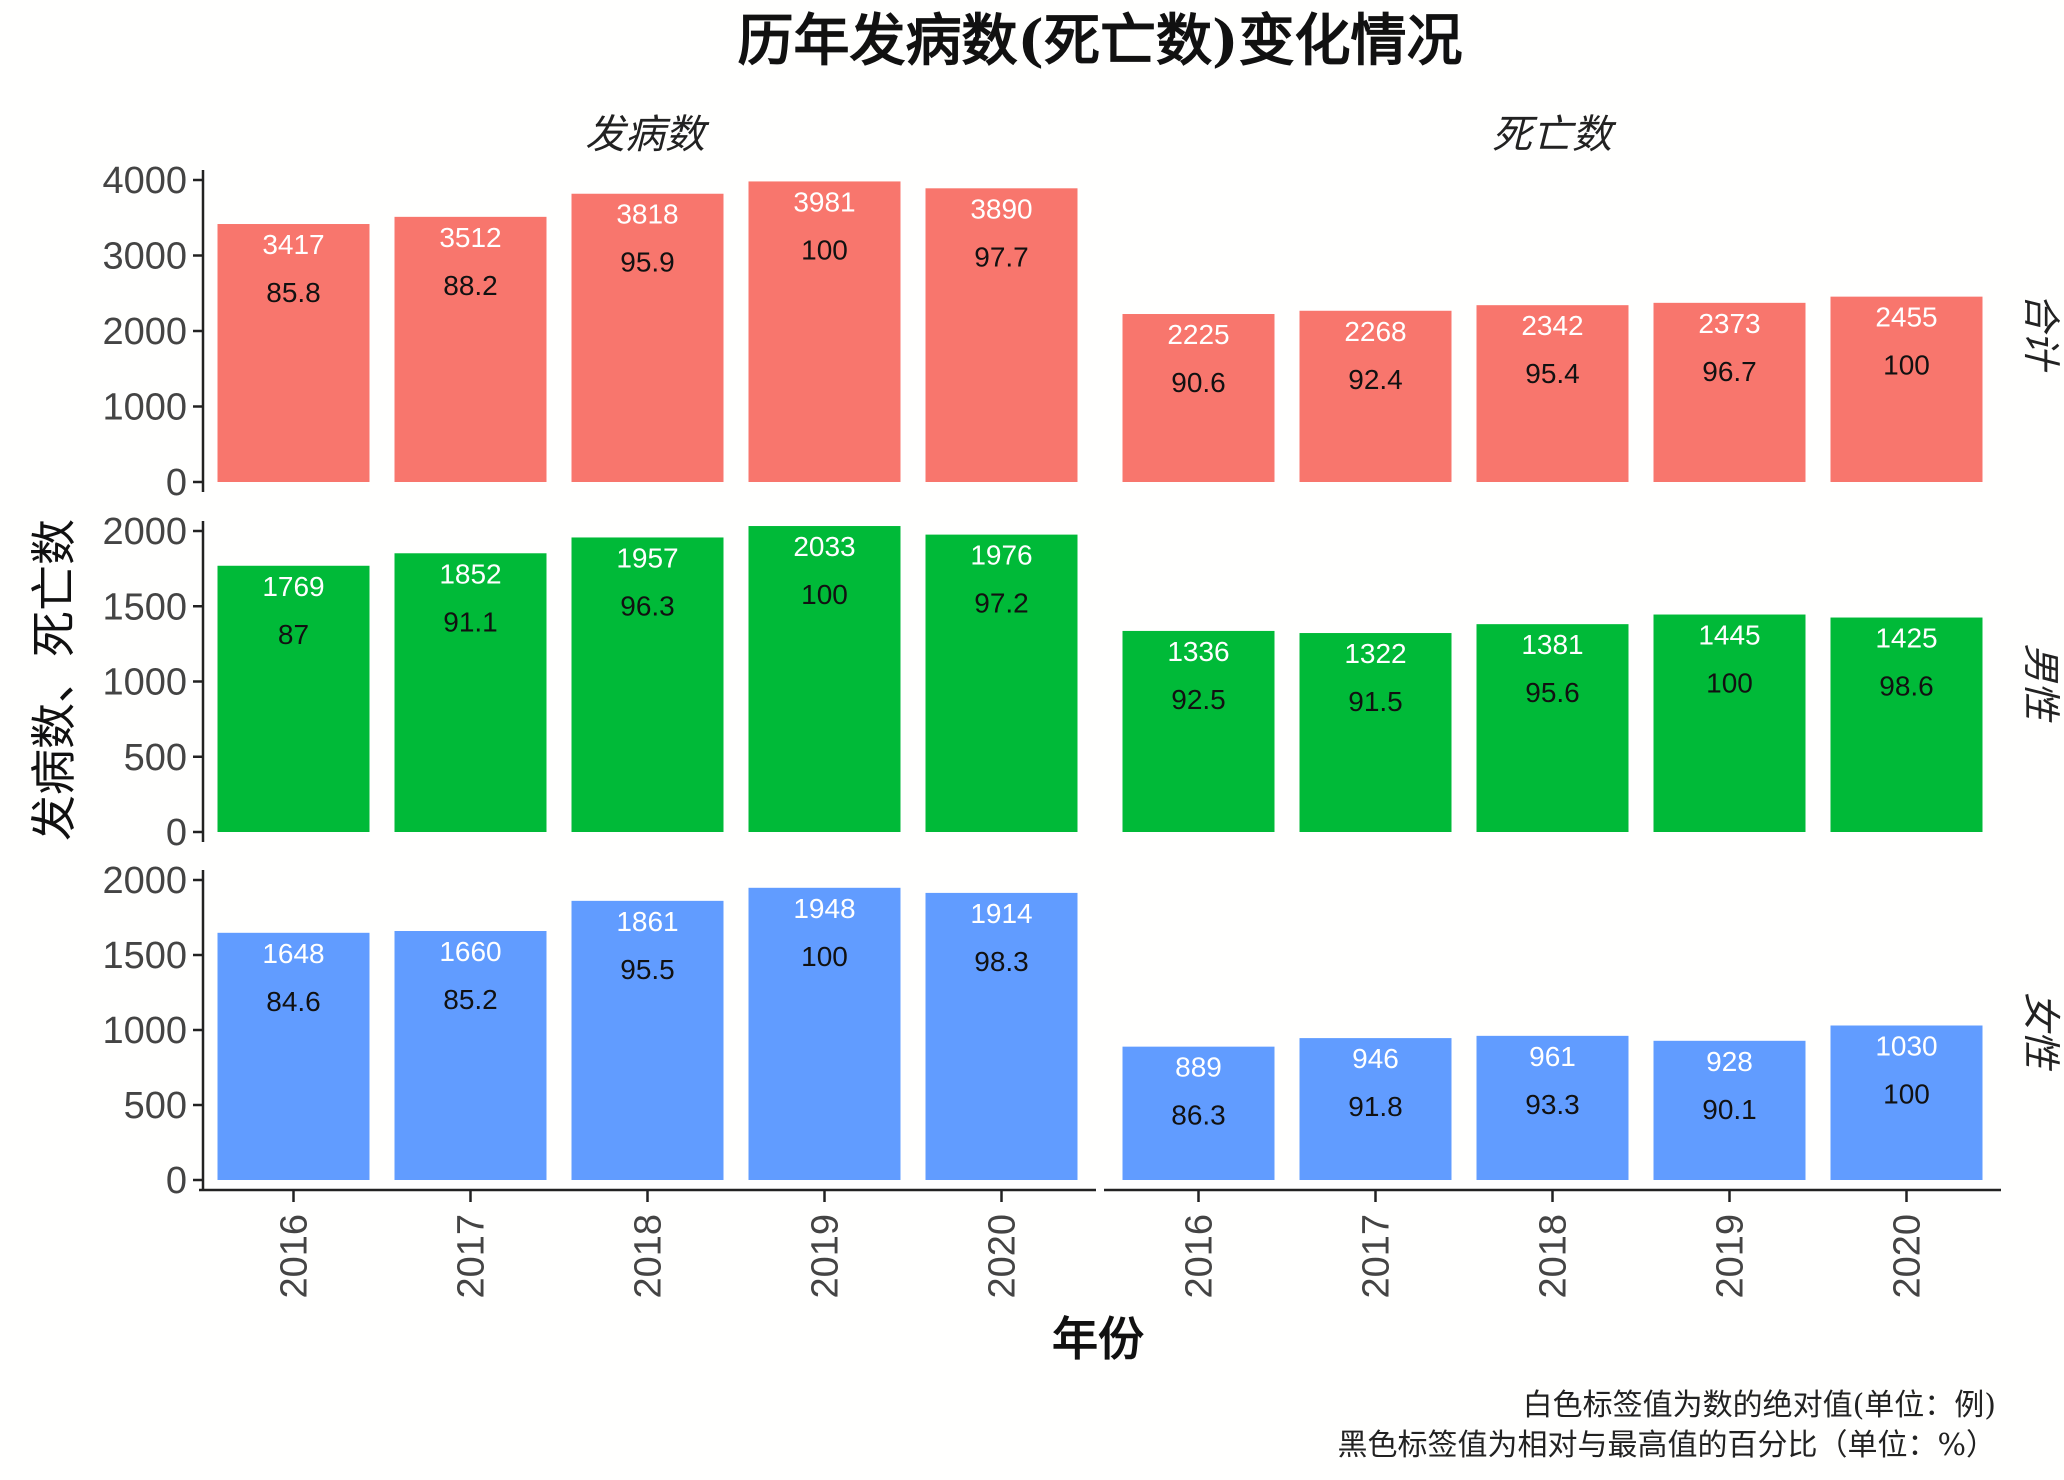 The width and height of the screenshot is (2064, 1480). Describe the element at coordinates (1375, 379) in the screenshot. I see `bar-percent-label: 92.4` at that location.